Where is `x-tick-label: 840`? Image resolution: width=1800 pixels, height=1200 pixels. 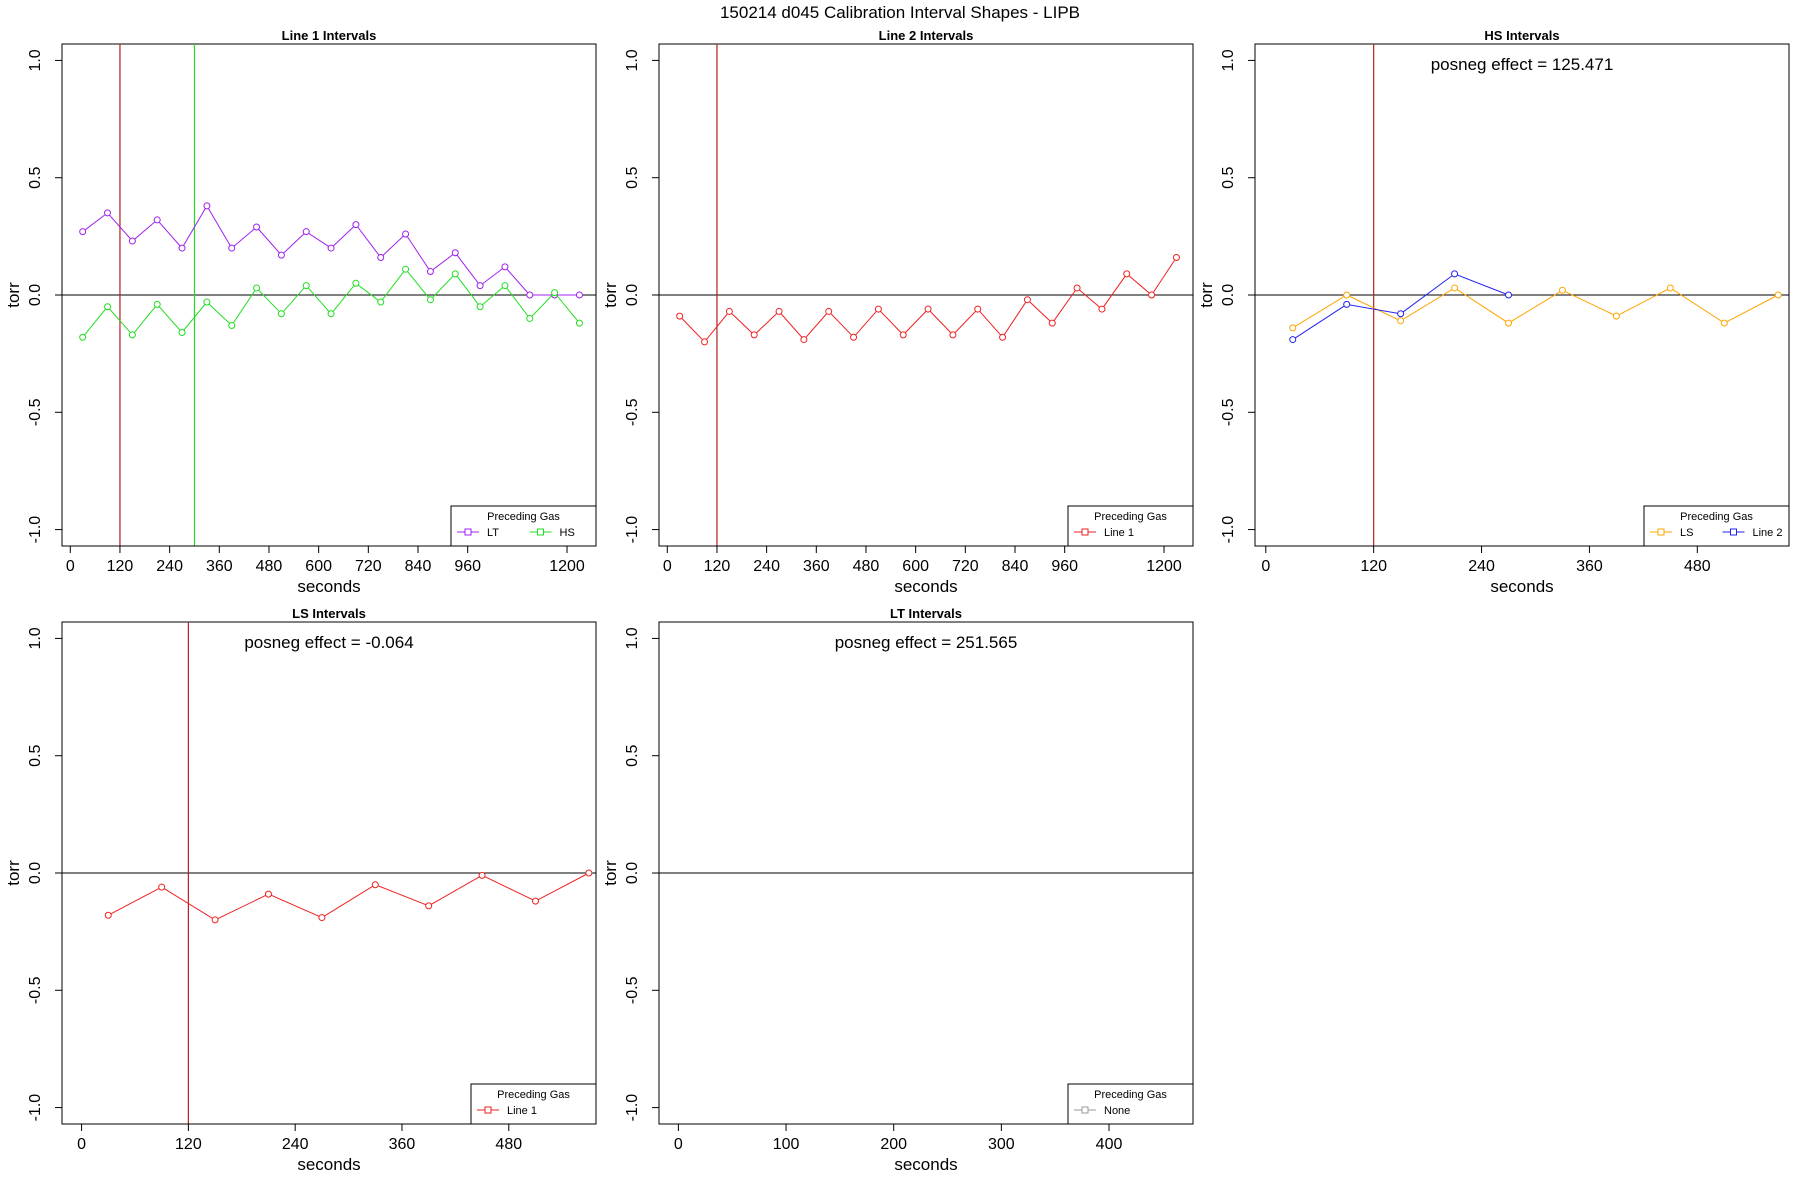 x-tick-label: 840 is located at coordinates (418, 566).